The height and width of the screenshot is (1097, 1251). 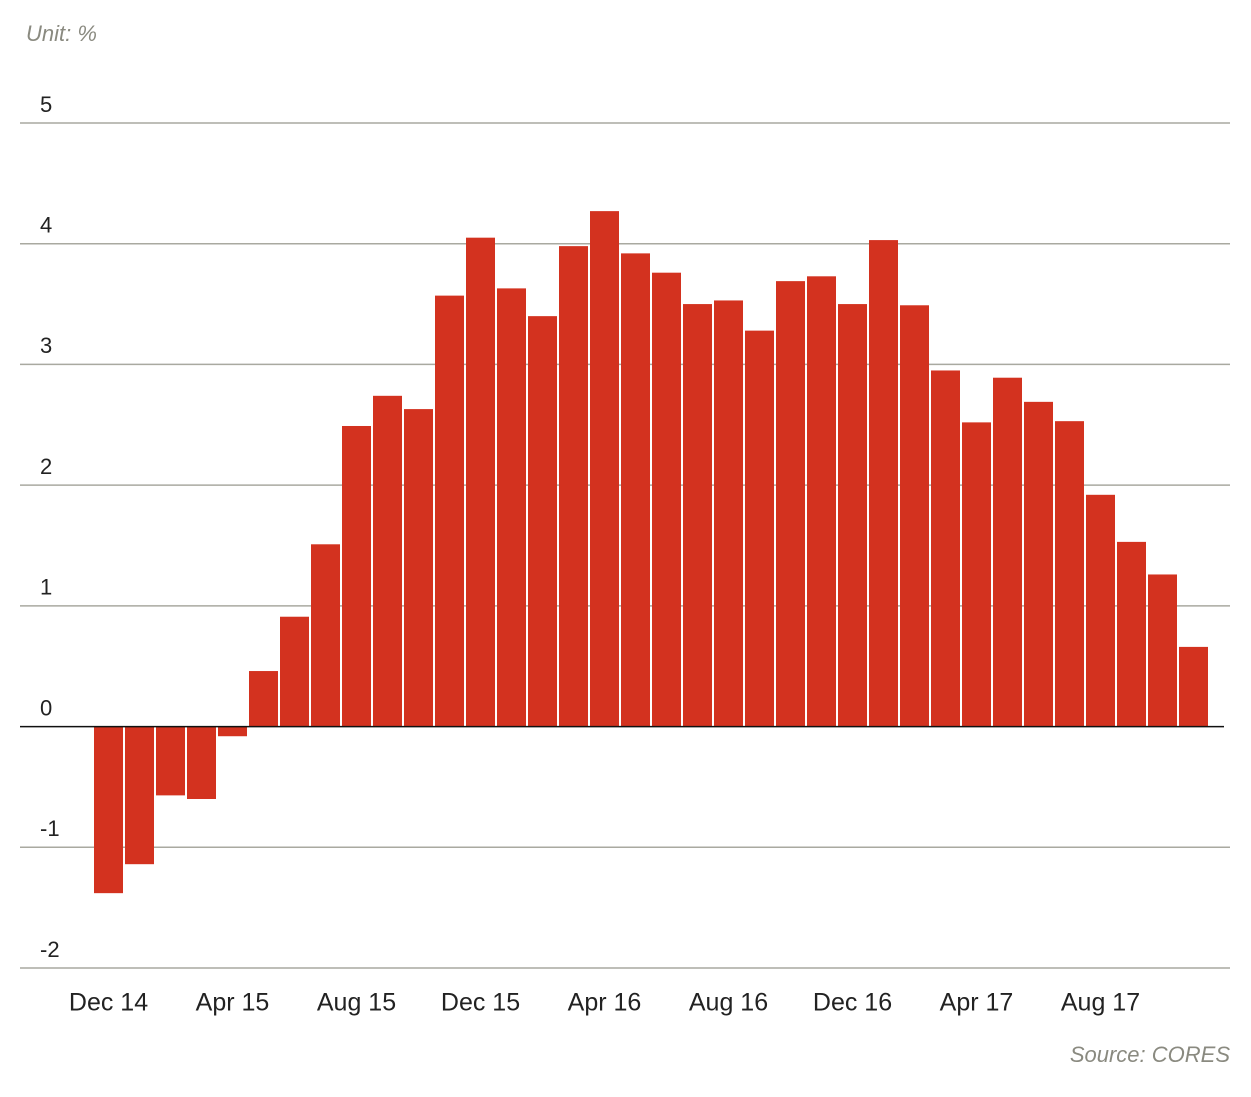 What do you see at coordinates (977, 1003) in the screenshot?
I see `x-tick-label: Apr 17` at bounding box center [977, 1003].